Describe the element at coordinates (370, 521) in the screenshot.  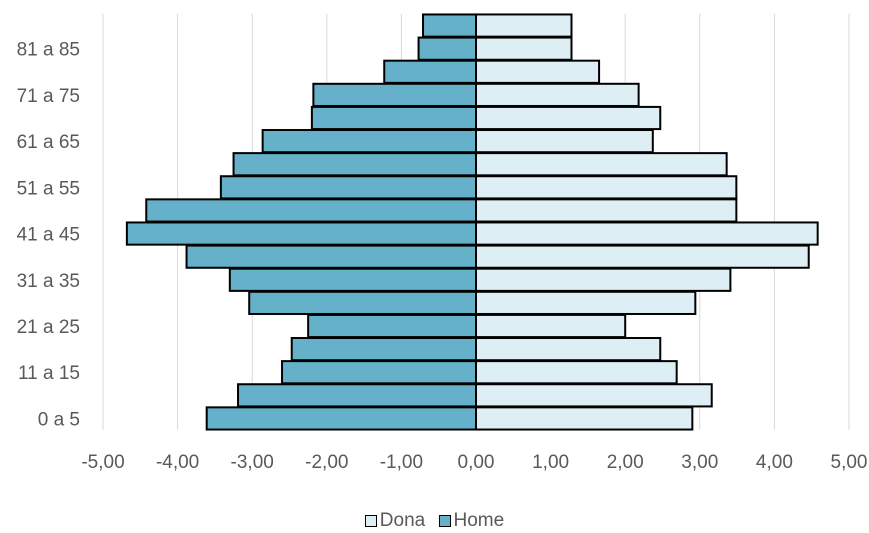
I see `legend-swatch-dona` at that location.